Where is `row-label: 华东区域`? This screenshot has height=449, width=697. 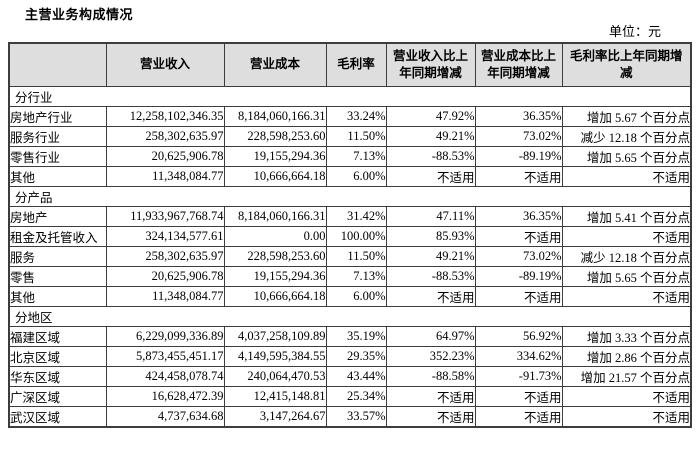
row-label: 华东区域 is located at coordinates (57, 376).